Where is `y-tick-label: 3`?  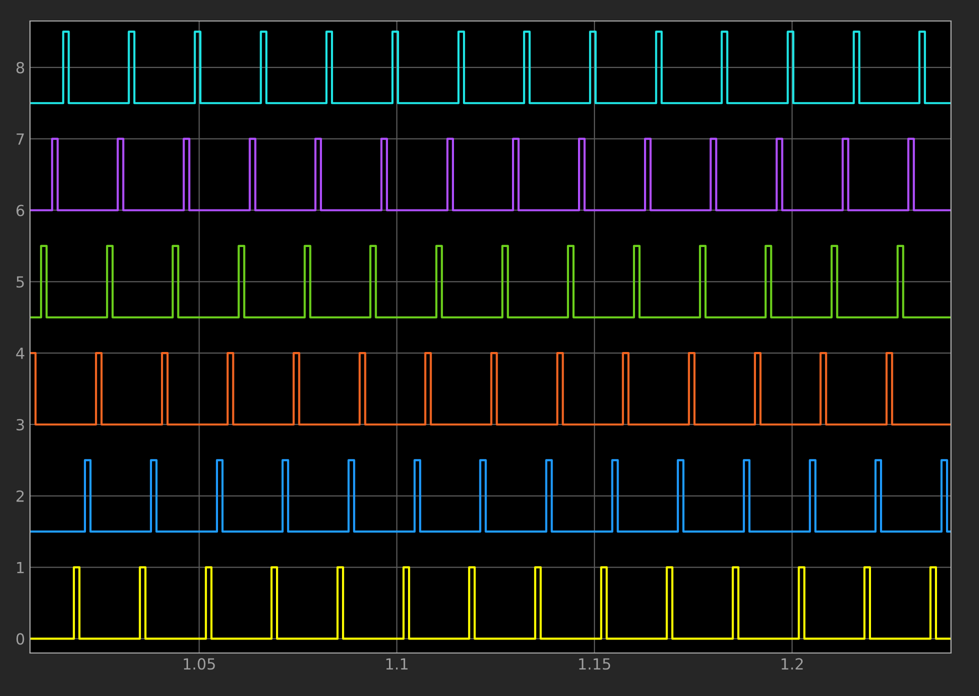
y-tick-label: 3 is located at coordinates (20, 424).